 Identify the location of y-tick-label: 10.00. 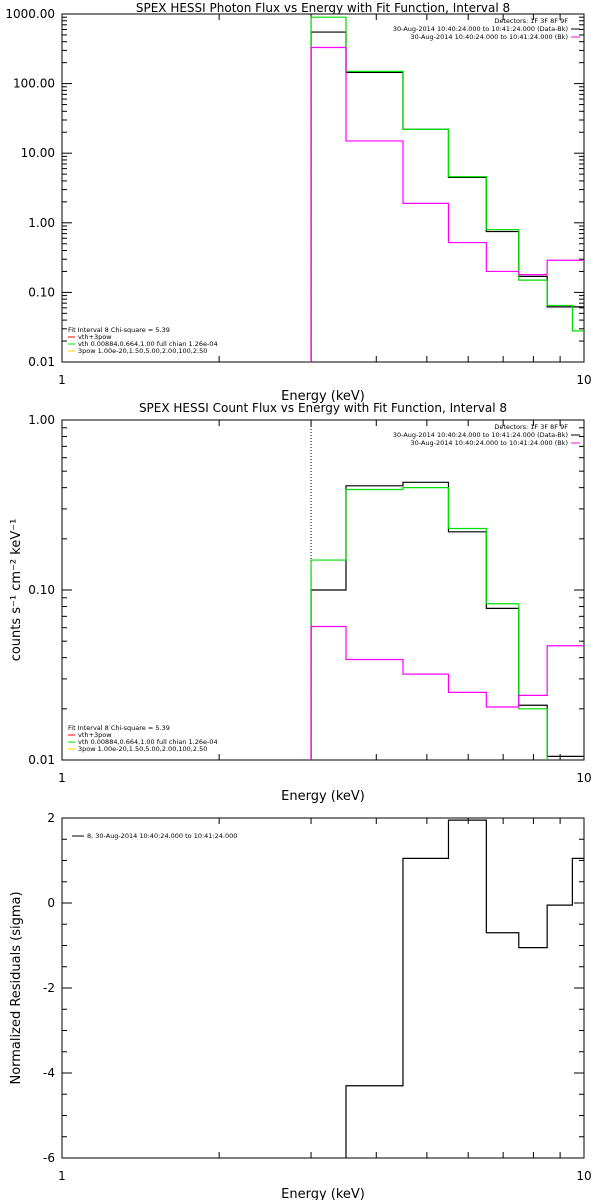
(38, 153).